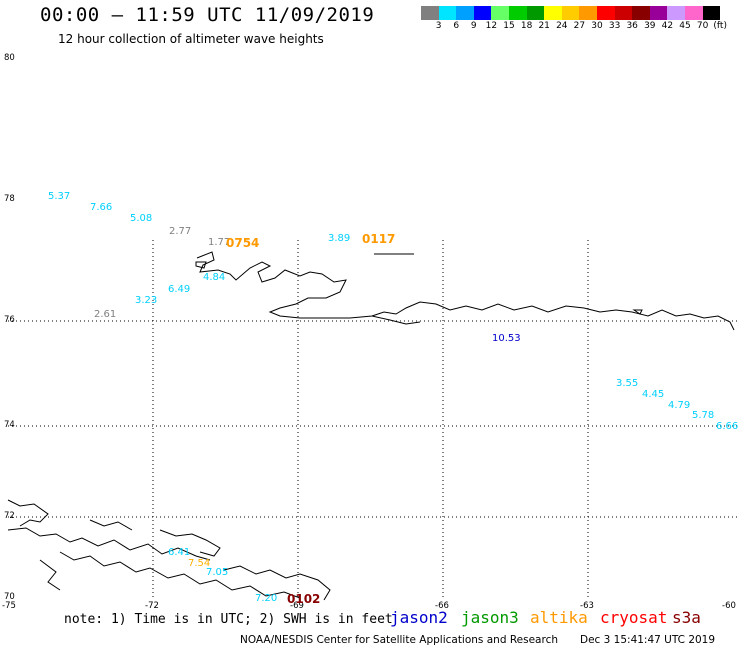 The width and height of the screenshot is (740, 650). What do you see at coordinates (9, 425) in the screenshot?
I see `lat-label-74: 74` at bounding box center [9, 425].